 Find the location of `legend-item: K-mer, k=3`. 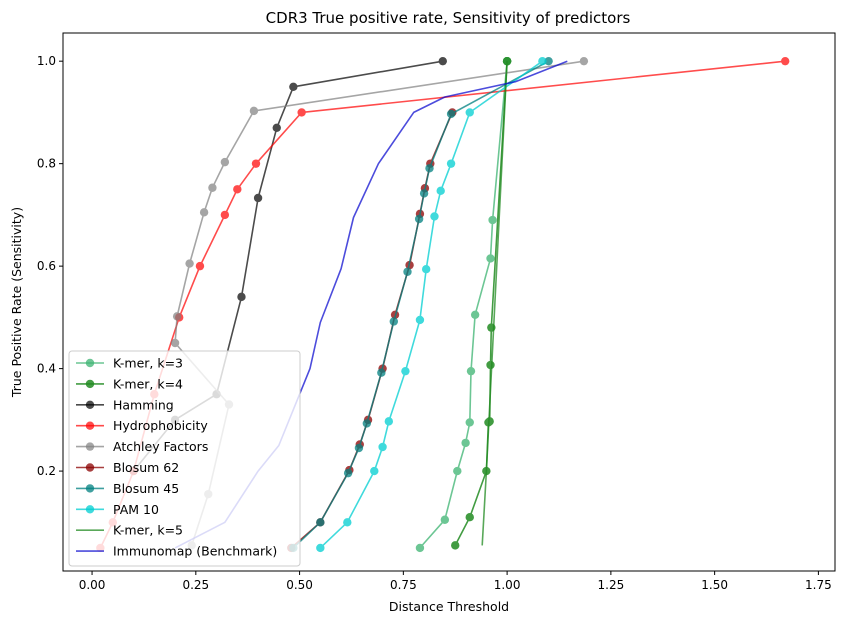

legend-item: K-mer, k=3 is located at coordinates (129, 363).